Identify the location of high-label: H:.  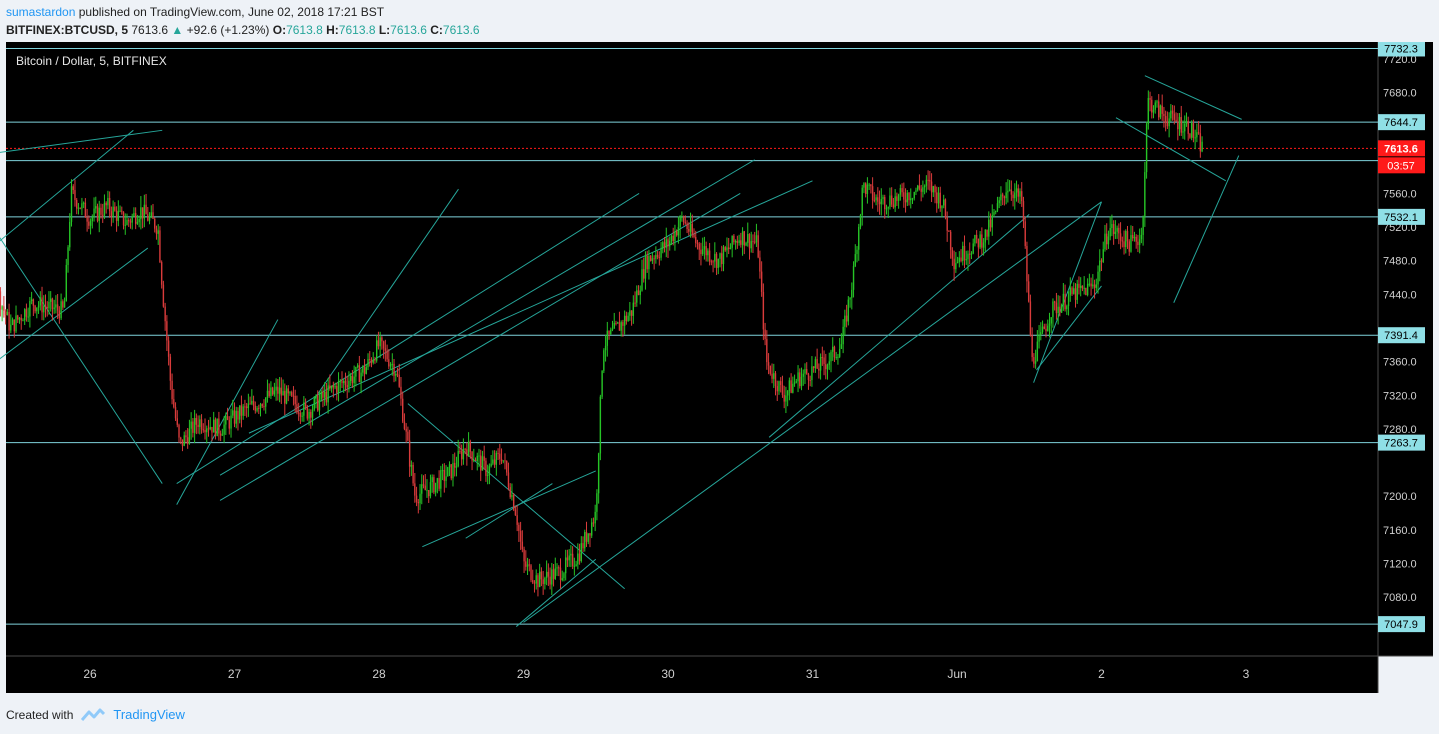
(332, 30).